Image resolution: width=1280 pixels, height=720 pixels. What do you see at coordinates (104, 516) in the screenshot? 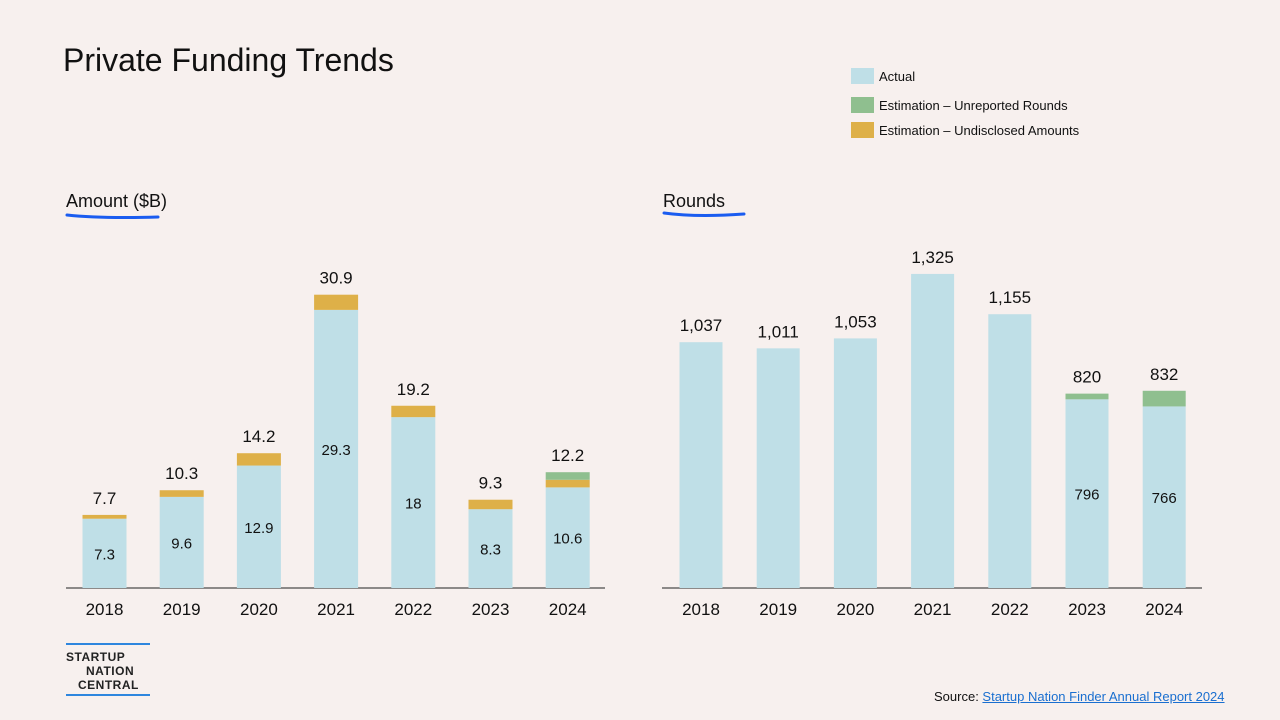
I see `amount-bar-2018-estimation-undisclosed-amounts` at bounding box center [104, 516].